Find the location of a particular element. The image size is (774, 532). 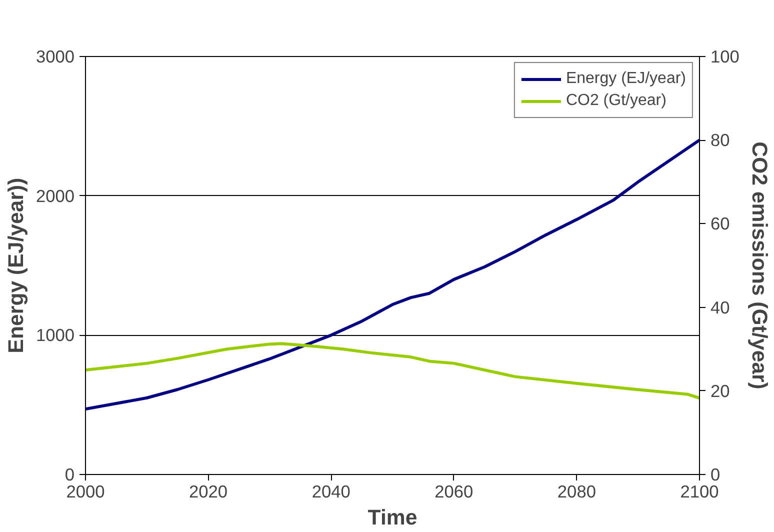

x-tick-label: 2100 is located at coordinates (699, 492).